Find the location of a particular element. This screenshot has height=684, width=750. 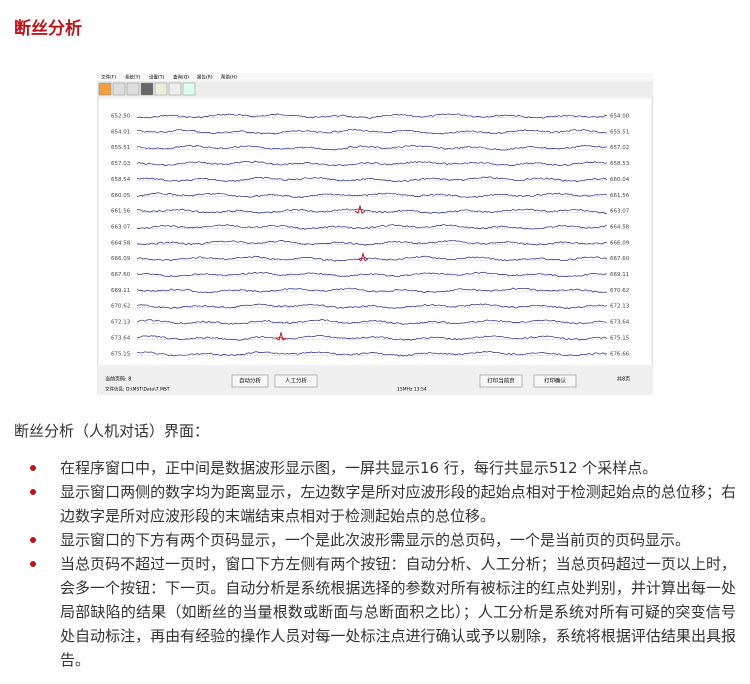

right-label: 670.62 is located at coordinates (619, 291).